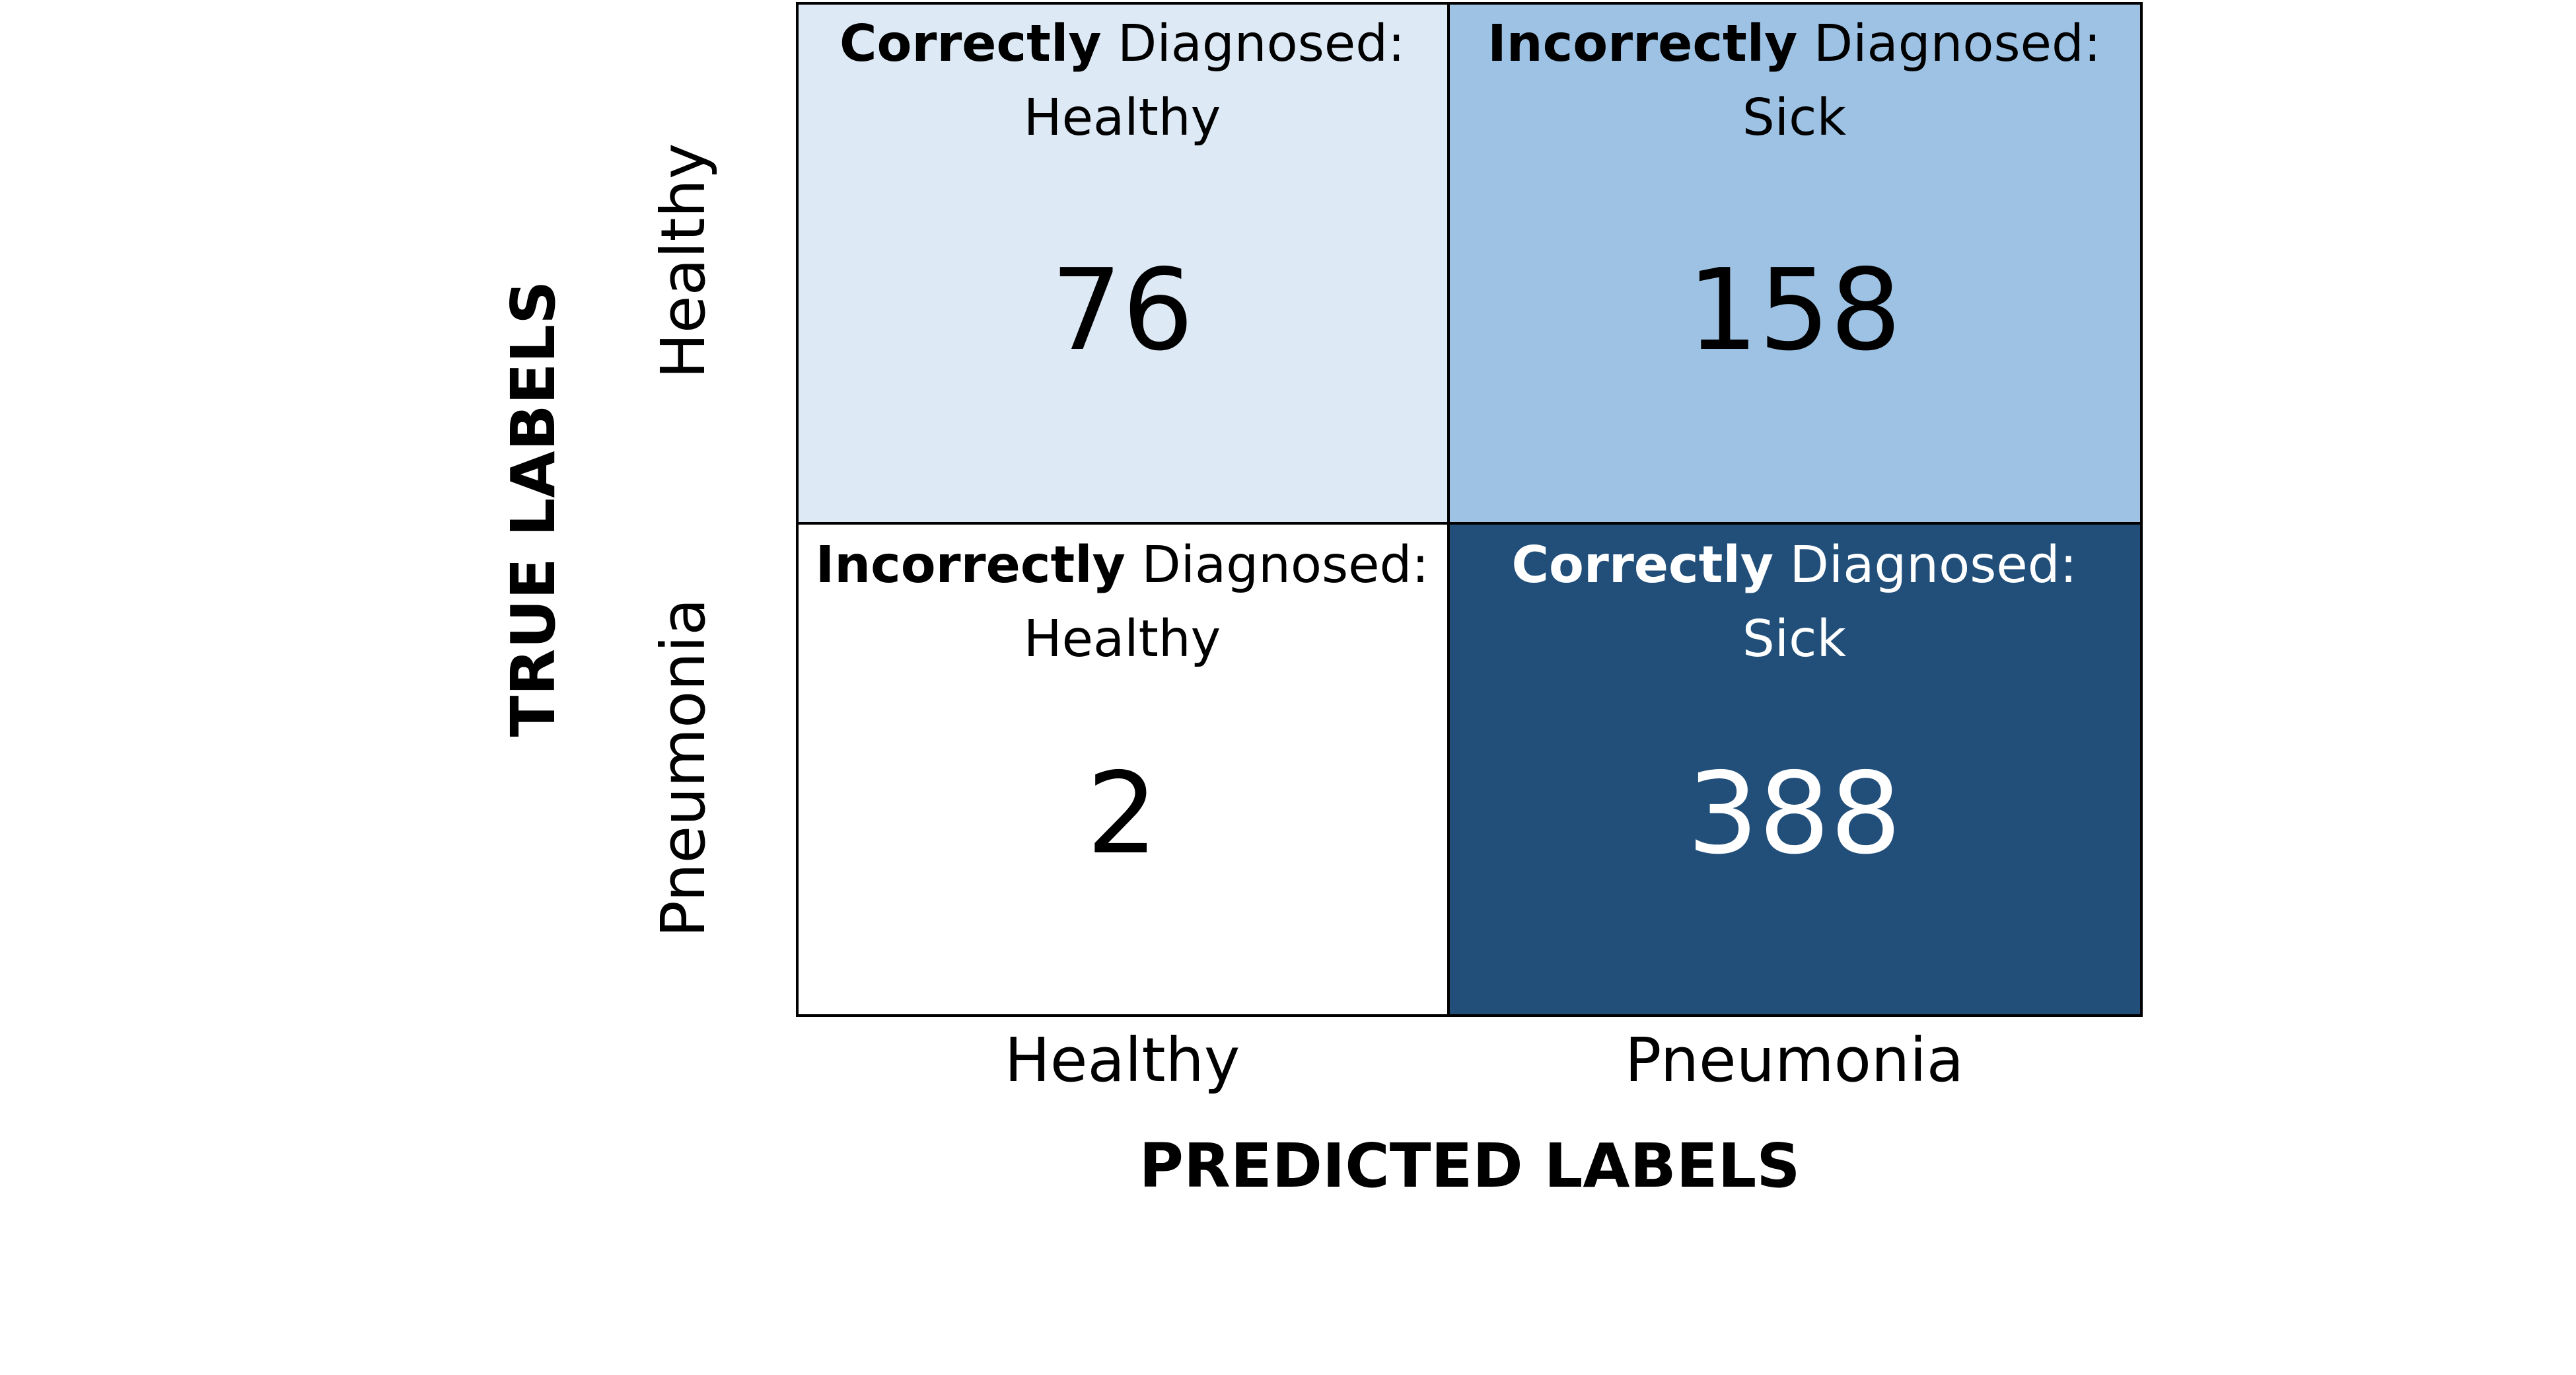  I want to click on matrix-cell: Correctly Diagnosed: Healthy 76, so click(1123, 262).